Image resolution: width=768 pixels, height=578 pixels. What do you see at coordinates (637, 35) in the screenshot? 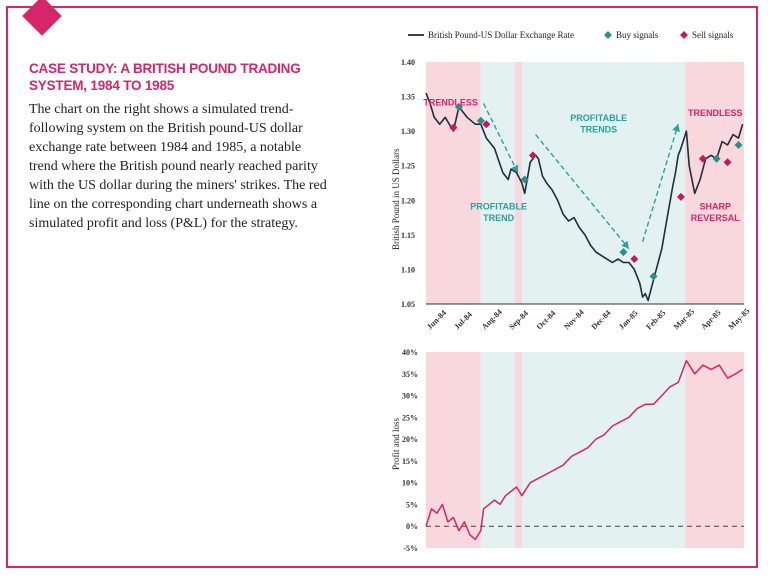
I see `legend-label: Buy signals` at bounding box center [637, 35].